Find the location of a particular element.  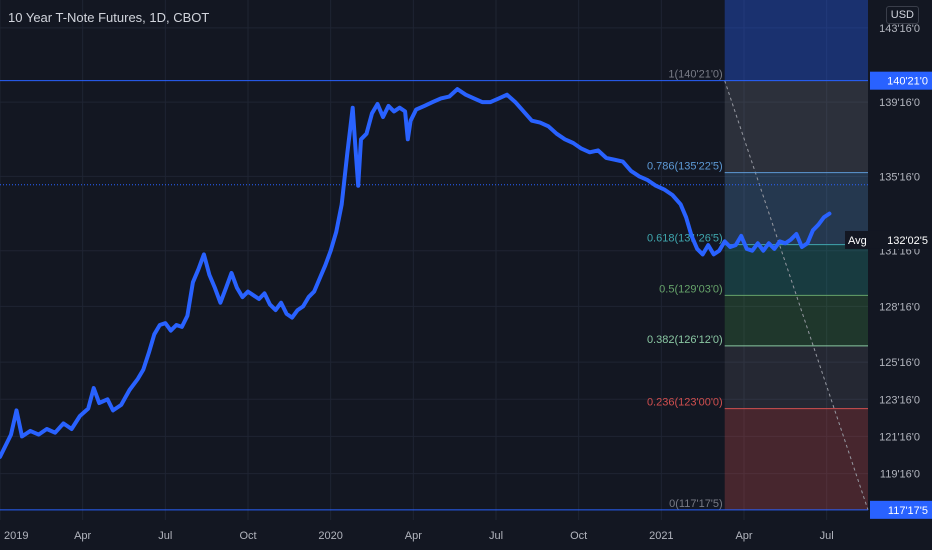

price-label-text: 117'17'5 is located at coordinates (908, 511).